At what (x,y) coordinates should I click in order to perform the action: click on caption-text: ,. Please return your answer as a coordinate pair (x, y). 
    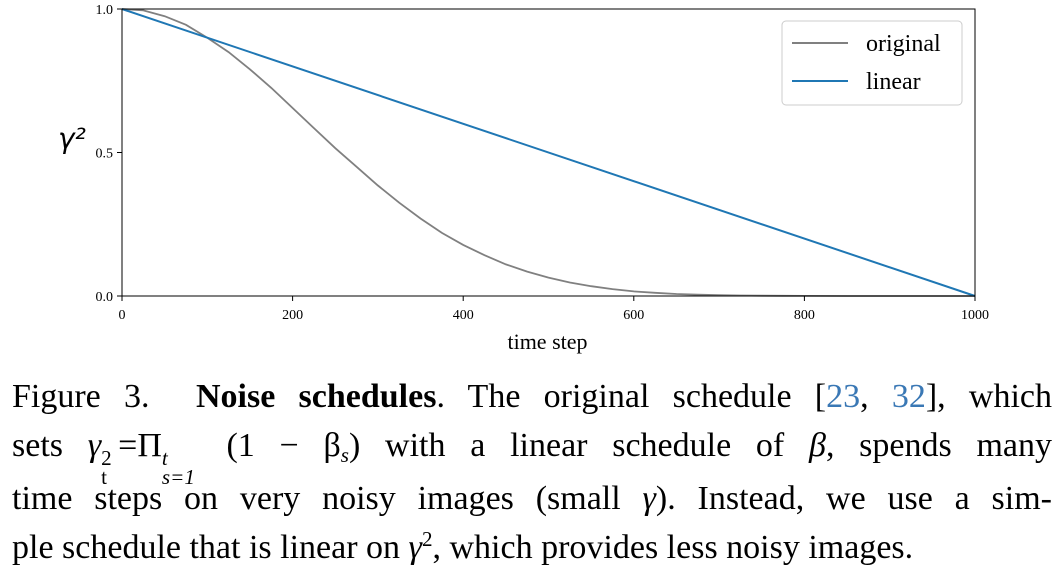
    Looking at the image, I should click on (876, 396).